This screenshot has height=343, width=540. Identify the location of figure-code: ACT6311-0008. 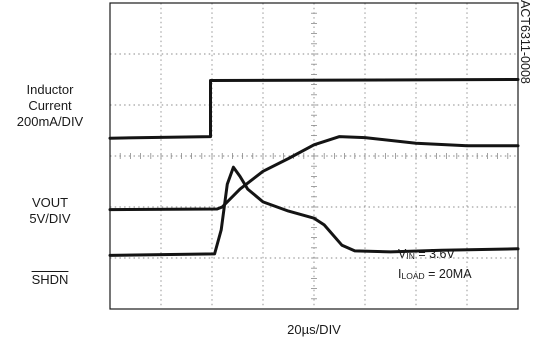
(528, 100).